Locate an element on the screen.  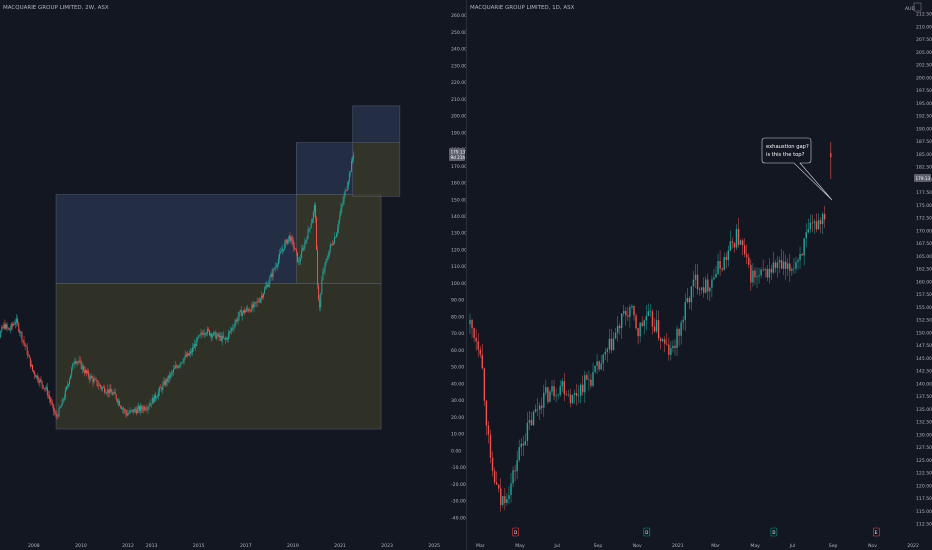
left-y-tick: 70.00 is located at coordinates (457, 334).